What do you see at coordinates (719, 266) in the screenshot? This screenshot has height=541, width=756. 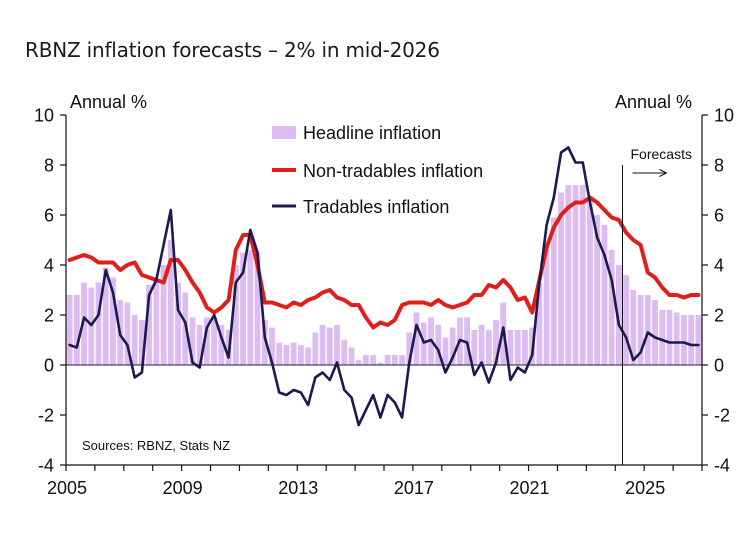 I see `y-tick-label-right: 4` at bounding box center [719, 266].